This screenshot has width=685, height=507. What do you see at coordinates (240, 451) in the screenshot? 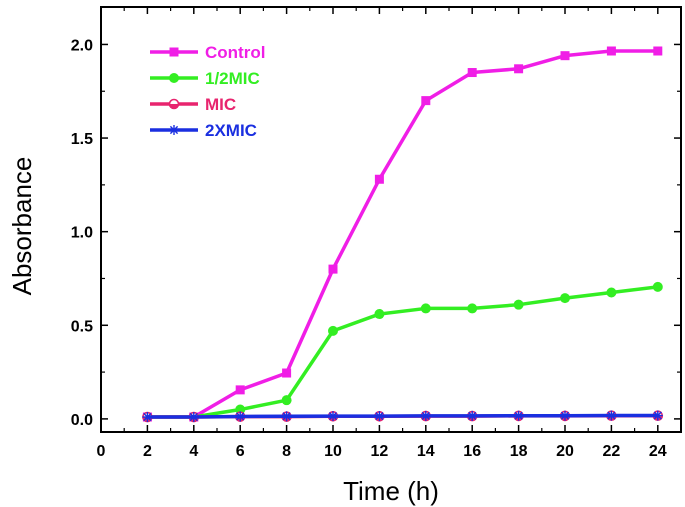
I see `x-tick-label-6: 6` at bounding box center [240, 451].